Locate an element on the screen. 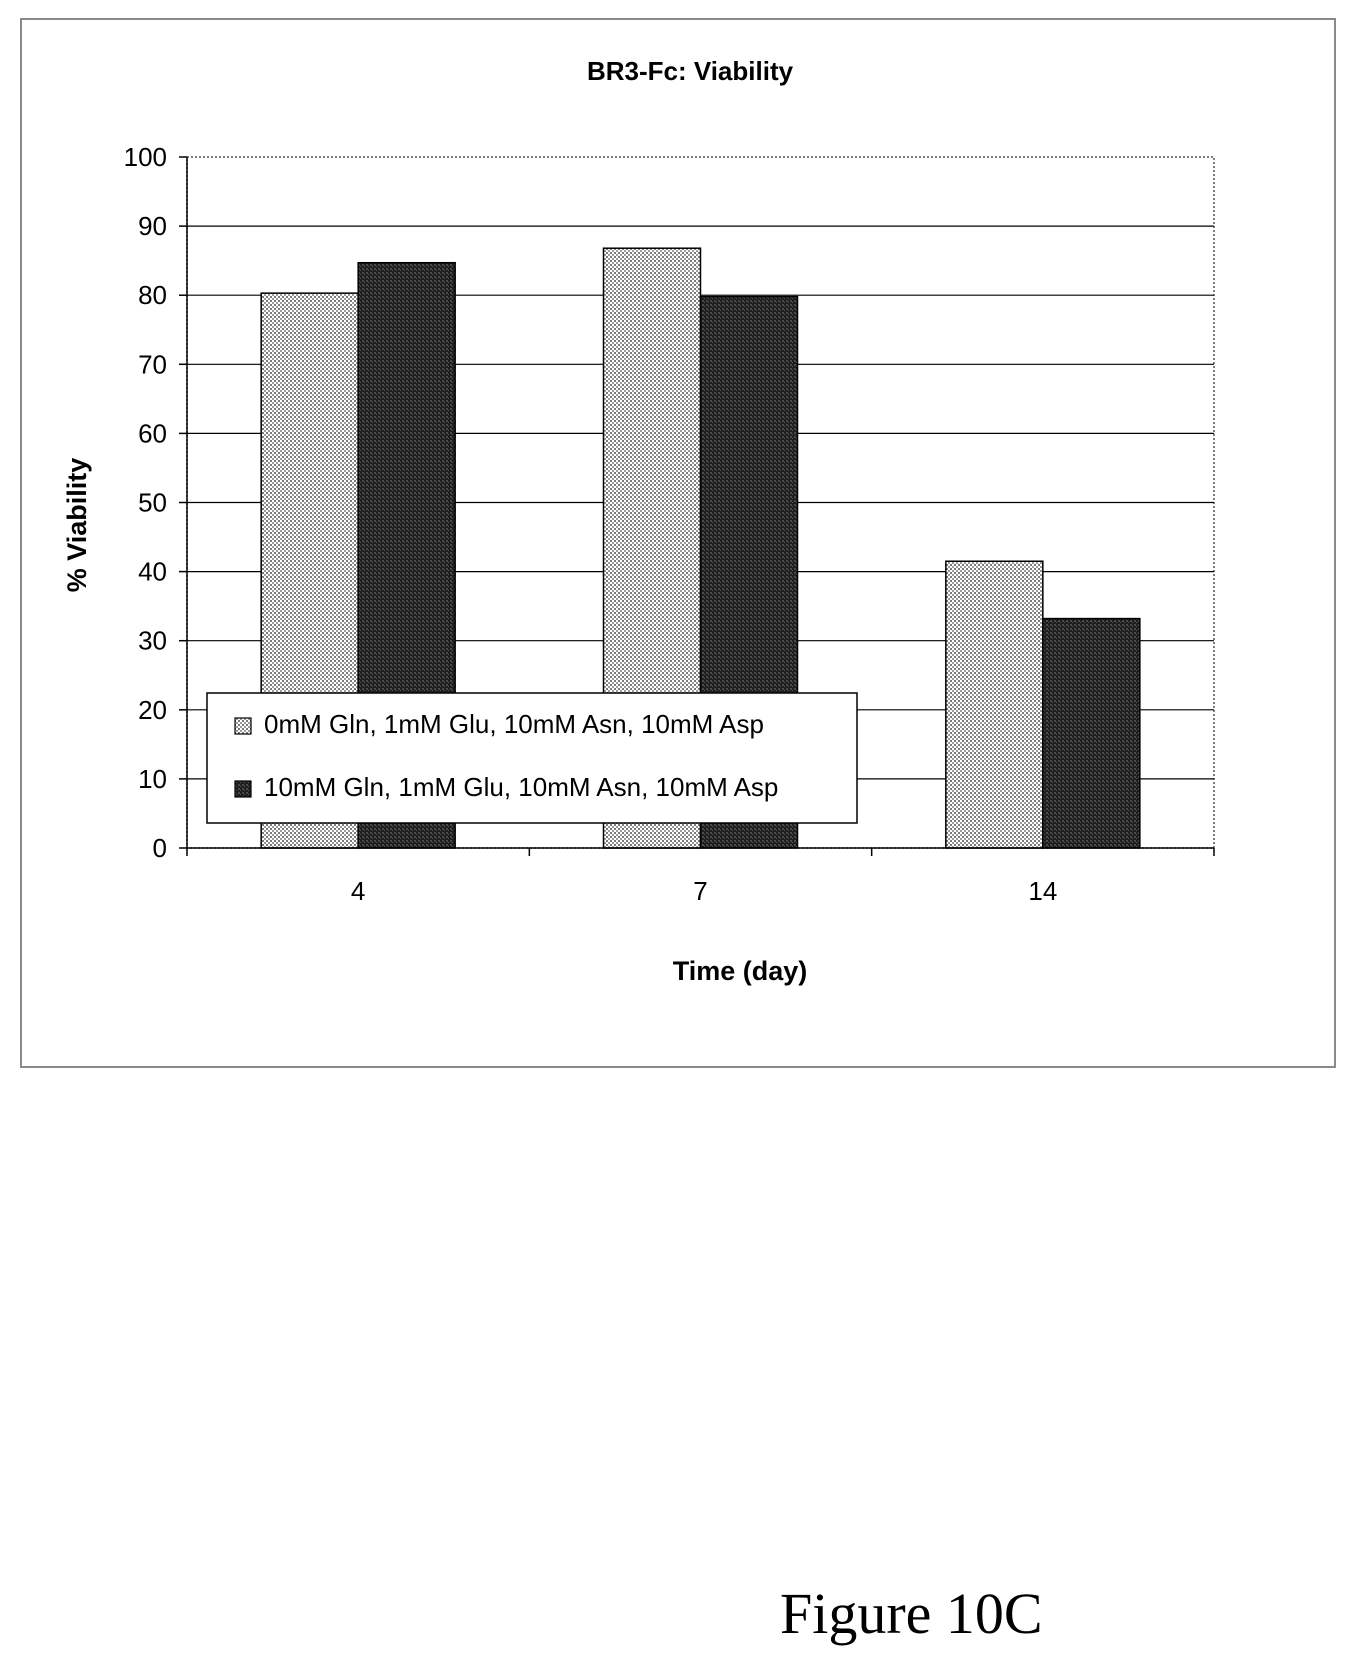 This screenshot has height=1653, width=1358. x-axis-label: Time (day) is located at coordinates (740, 971).